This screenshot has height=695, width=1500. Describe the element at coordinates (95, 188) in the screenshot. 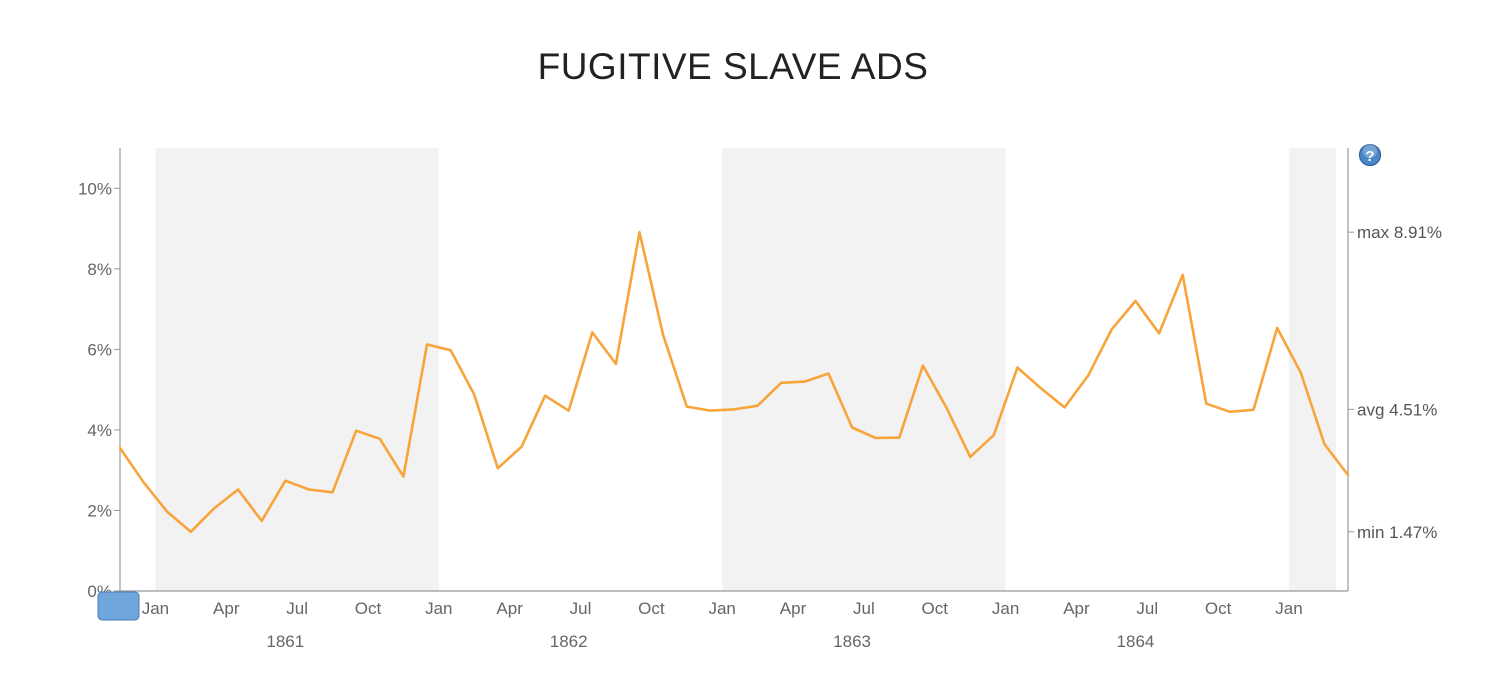

I see `y-tick-label: 10%` at that location.